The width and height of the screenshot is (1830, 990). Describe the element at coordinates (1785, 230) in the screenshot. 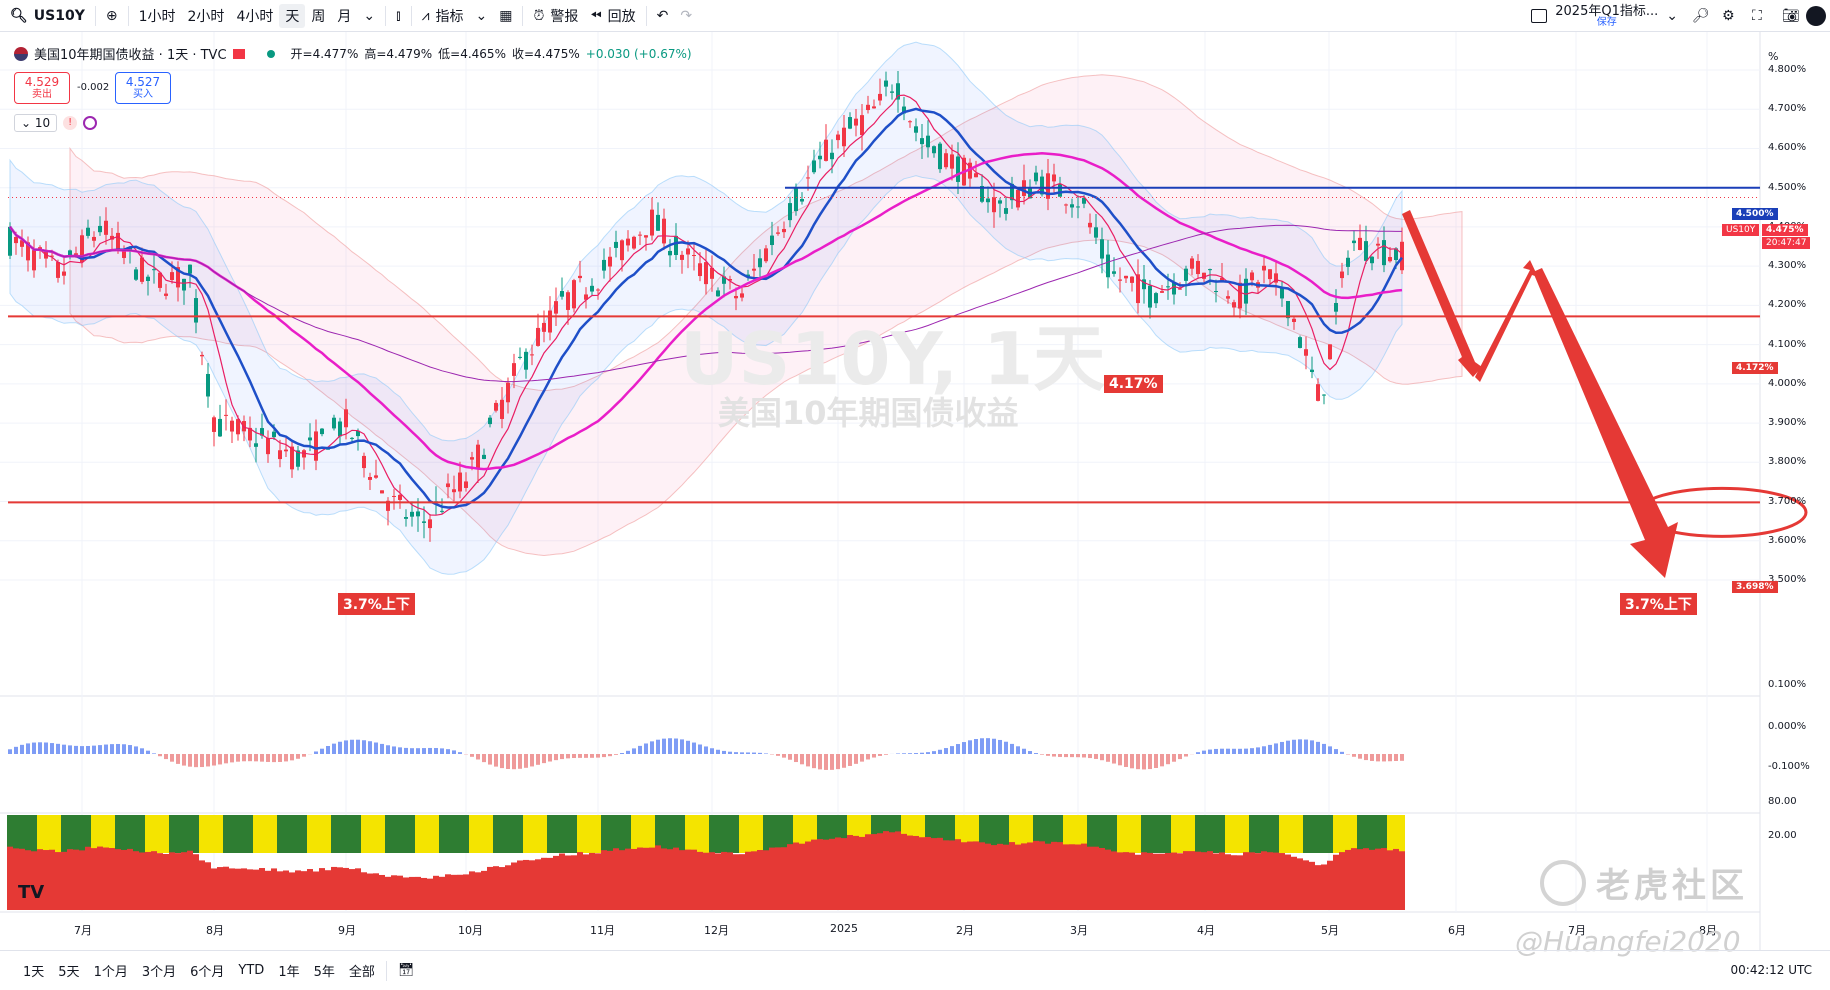

I see `last-price-tag: 4.475%` at that location.